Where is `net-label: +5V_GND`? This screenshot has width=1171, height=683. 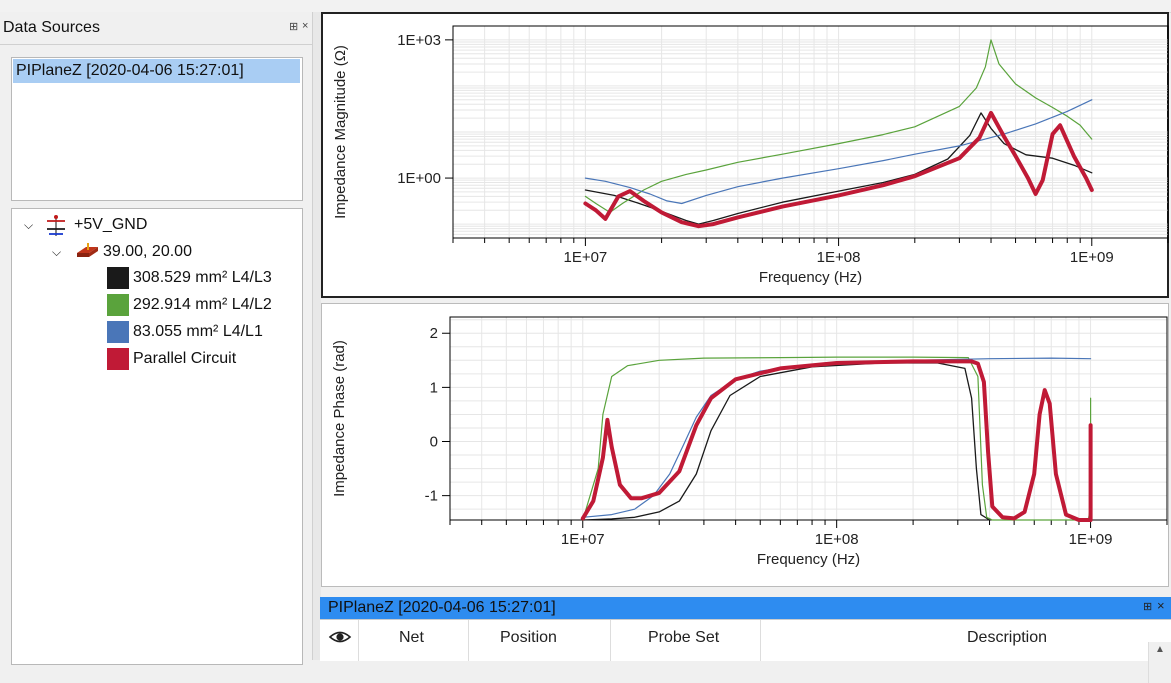
net-label: +5V_GND is located at coordinates (111, 224).